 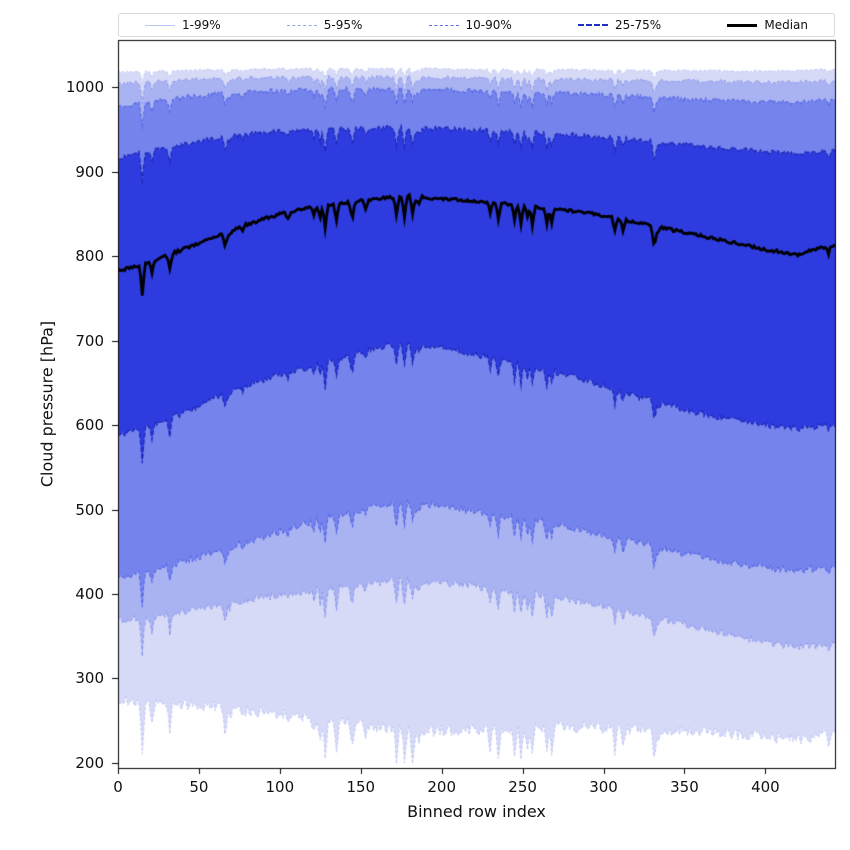 I want to click on legend-line-median-icon, so click(x=742, y=25).